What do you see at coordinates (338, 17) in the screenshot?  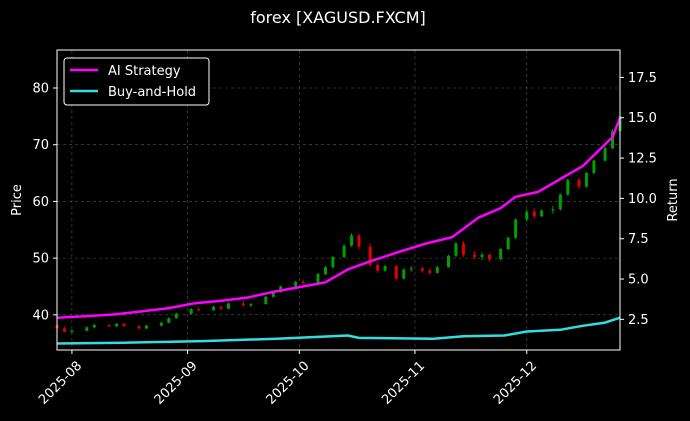 I see `chart-title: forex [XAGUSD.FXCM]` at bounding box center [338, 17].